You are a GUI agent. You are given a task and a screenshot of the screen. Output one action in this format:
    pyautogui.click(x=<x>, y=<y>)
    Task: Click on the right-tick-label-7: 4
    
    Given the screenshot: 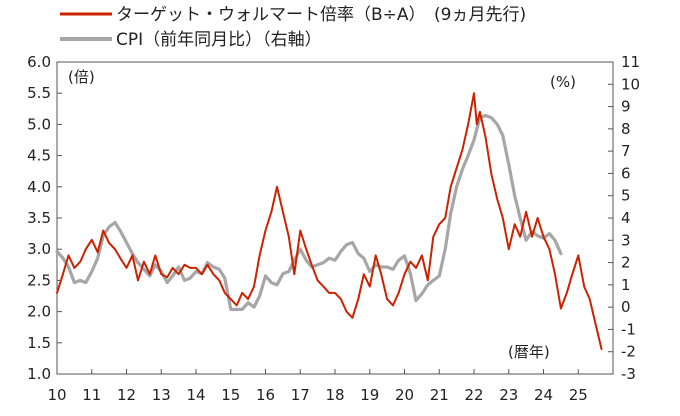 What is the action you would take?
    pyautogui.click(x=626, y=218)
    